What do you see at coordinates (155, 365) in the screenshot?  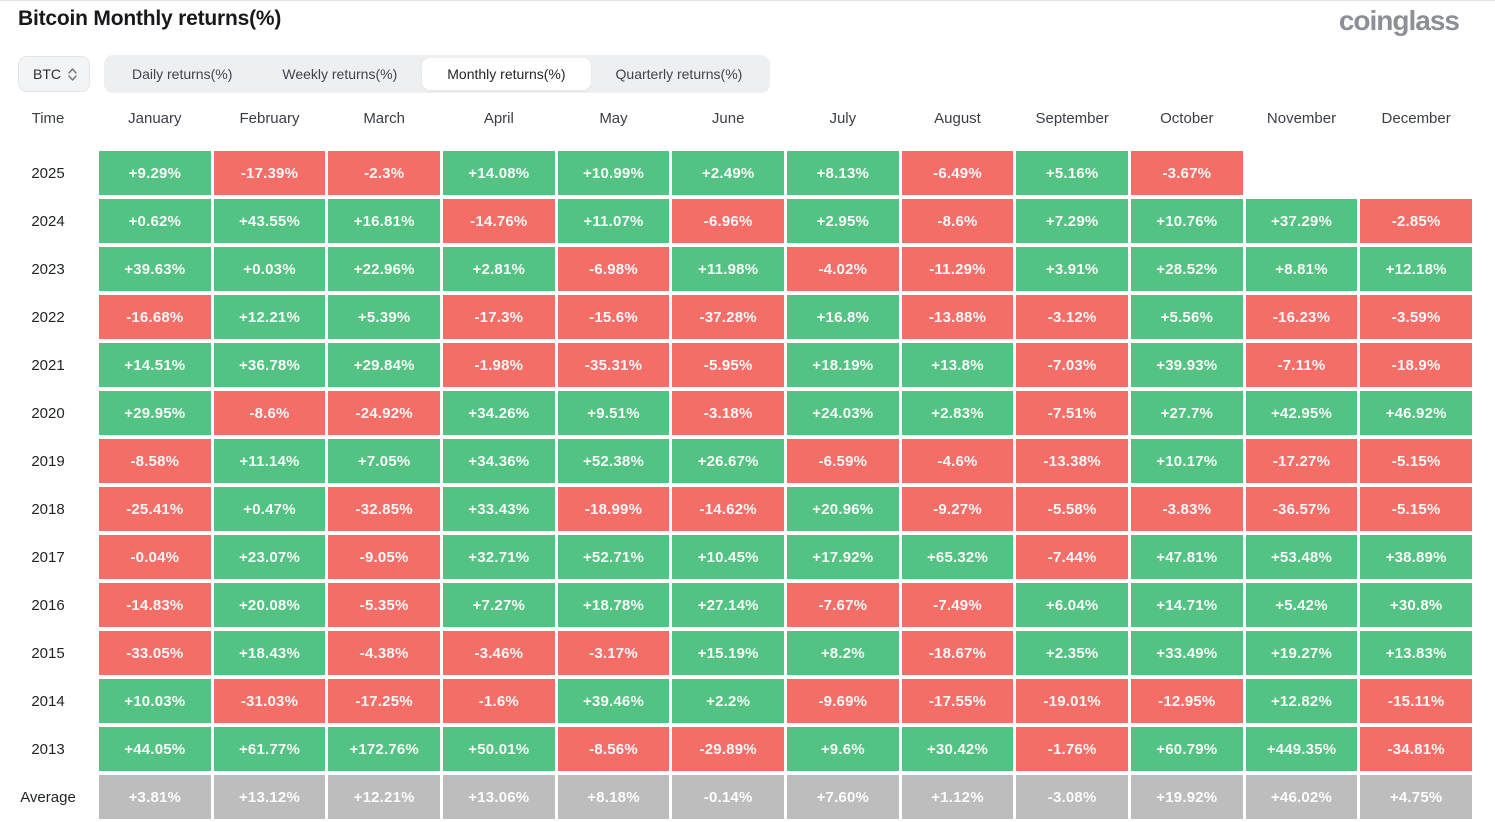 I see `return-cell: +14.51%` at bounding box center [155, 365].